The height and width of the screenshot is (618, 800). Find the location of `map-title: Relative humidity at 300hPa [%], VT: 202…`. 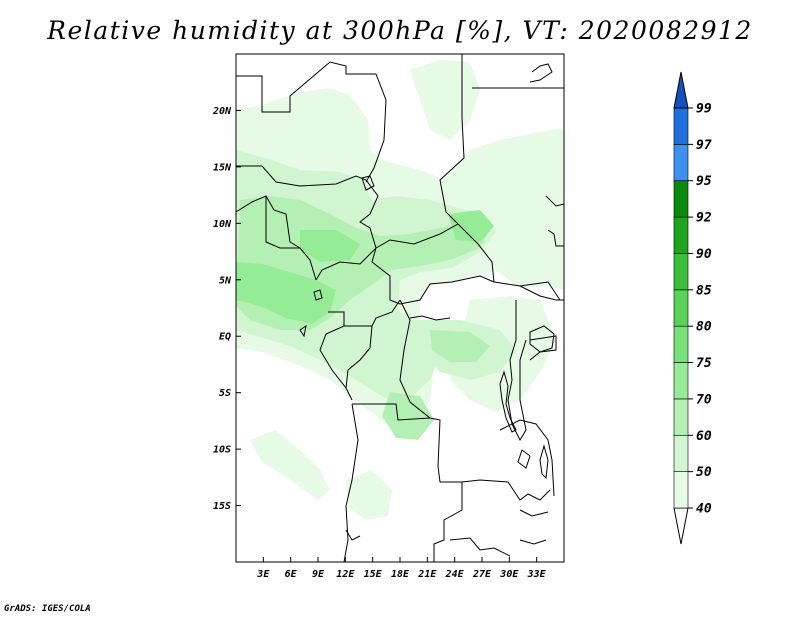

map-title: Relative humidity at 300hPa [%], VT: 202… is located at coordinates (400, 30).